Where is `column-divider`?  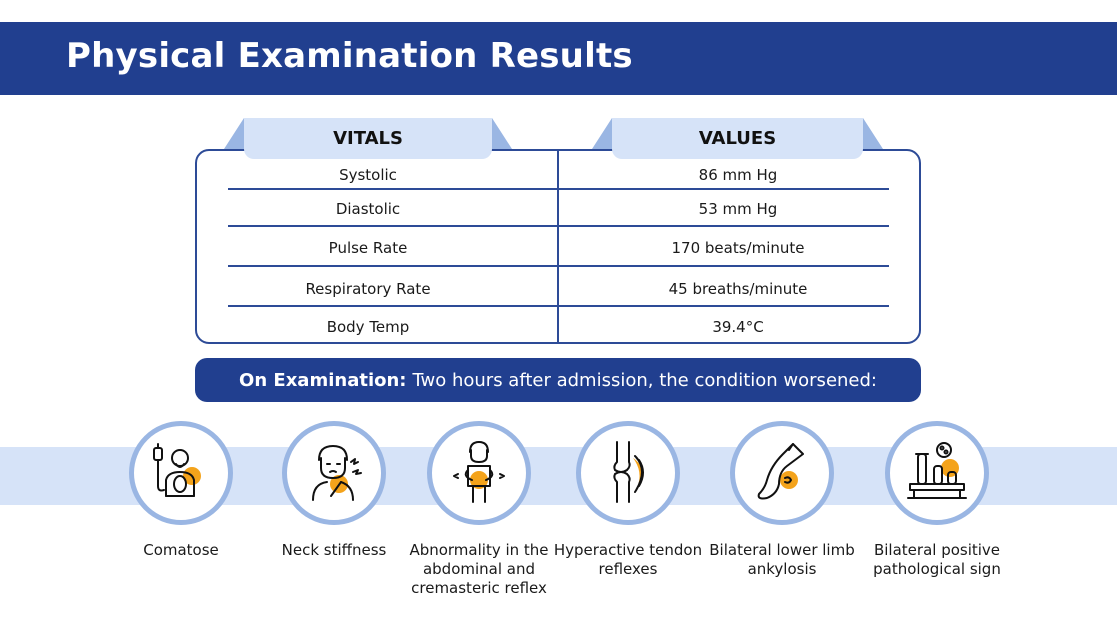 column-divider is located at coordinates (558, 246).